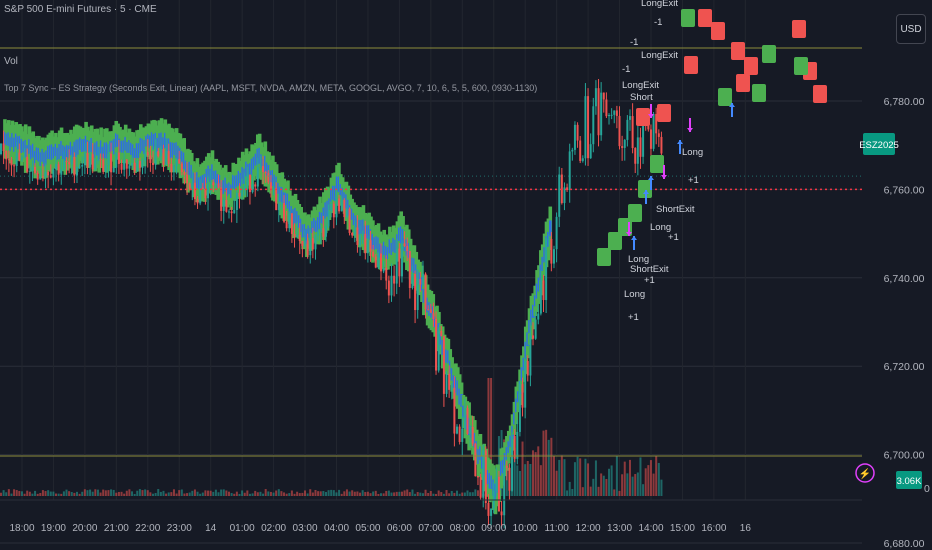  I want to click on trade-label: LongExit, so click(640, 85).